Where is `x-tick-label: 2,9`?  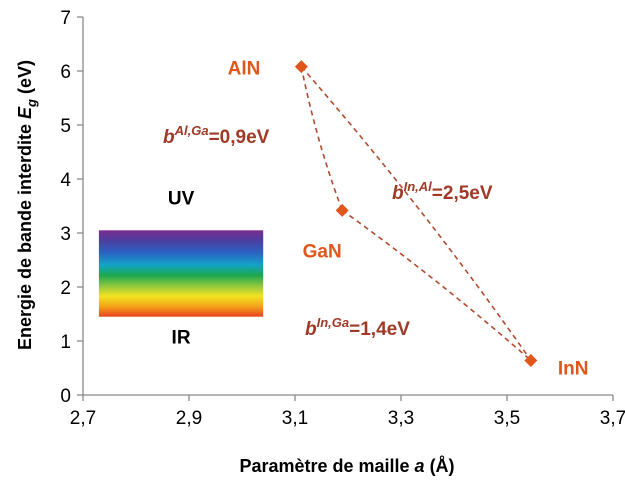
x-tick-label: 2,9 is located at coordinates (189, 418).